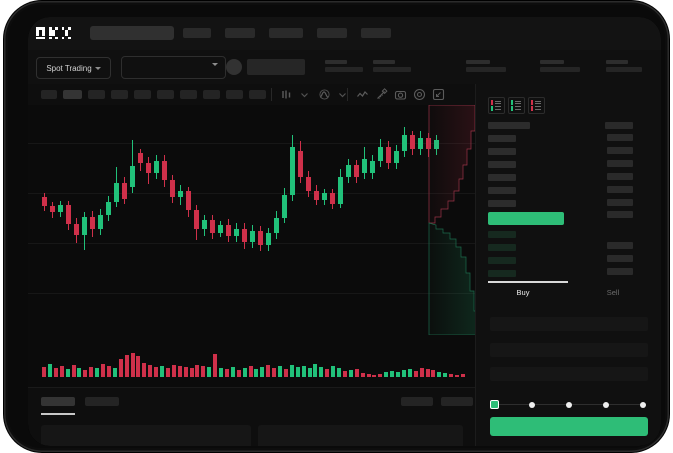 The width and height of the screenshot is (673, 453). Describe the element at coordinates (569, 374) in the screenshot. I see `amount-field` at that location.